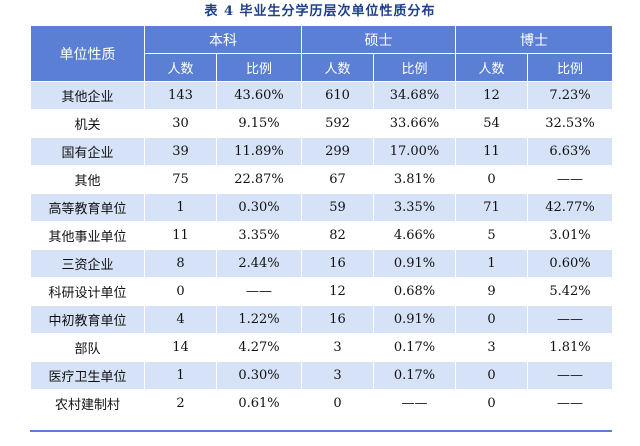  I want to click on ratio-cell: 0.68%, so click(414, 291).